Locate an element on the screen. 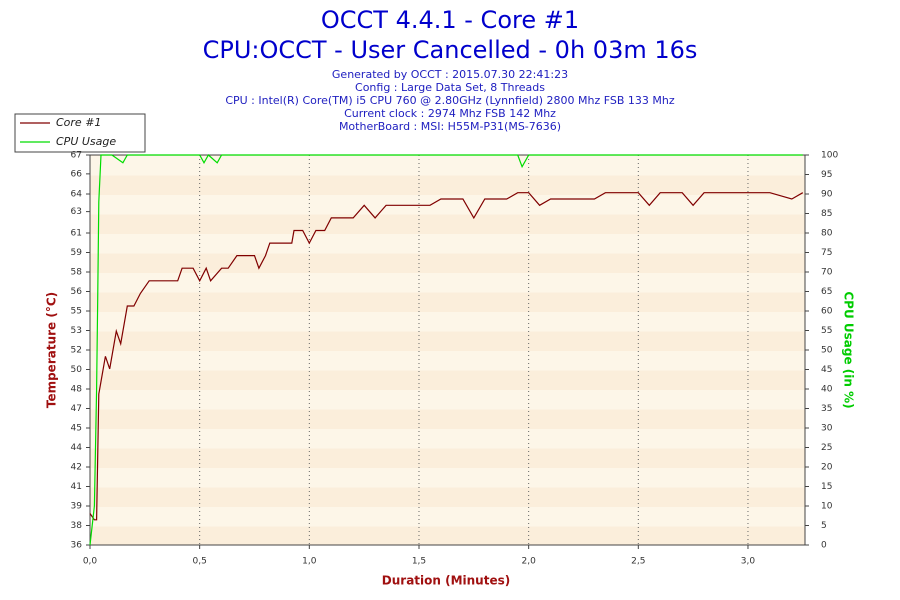 Image resolution: width=900 pixels, height=600 pixels. y2-tick-label: 20 is located at coordinates (827, 468).